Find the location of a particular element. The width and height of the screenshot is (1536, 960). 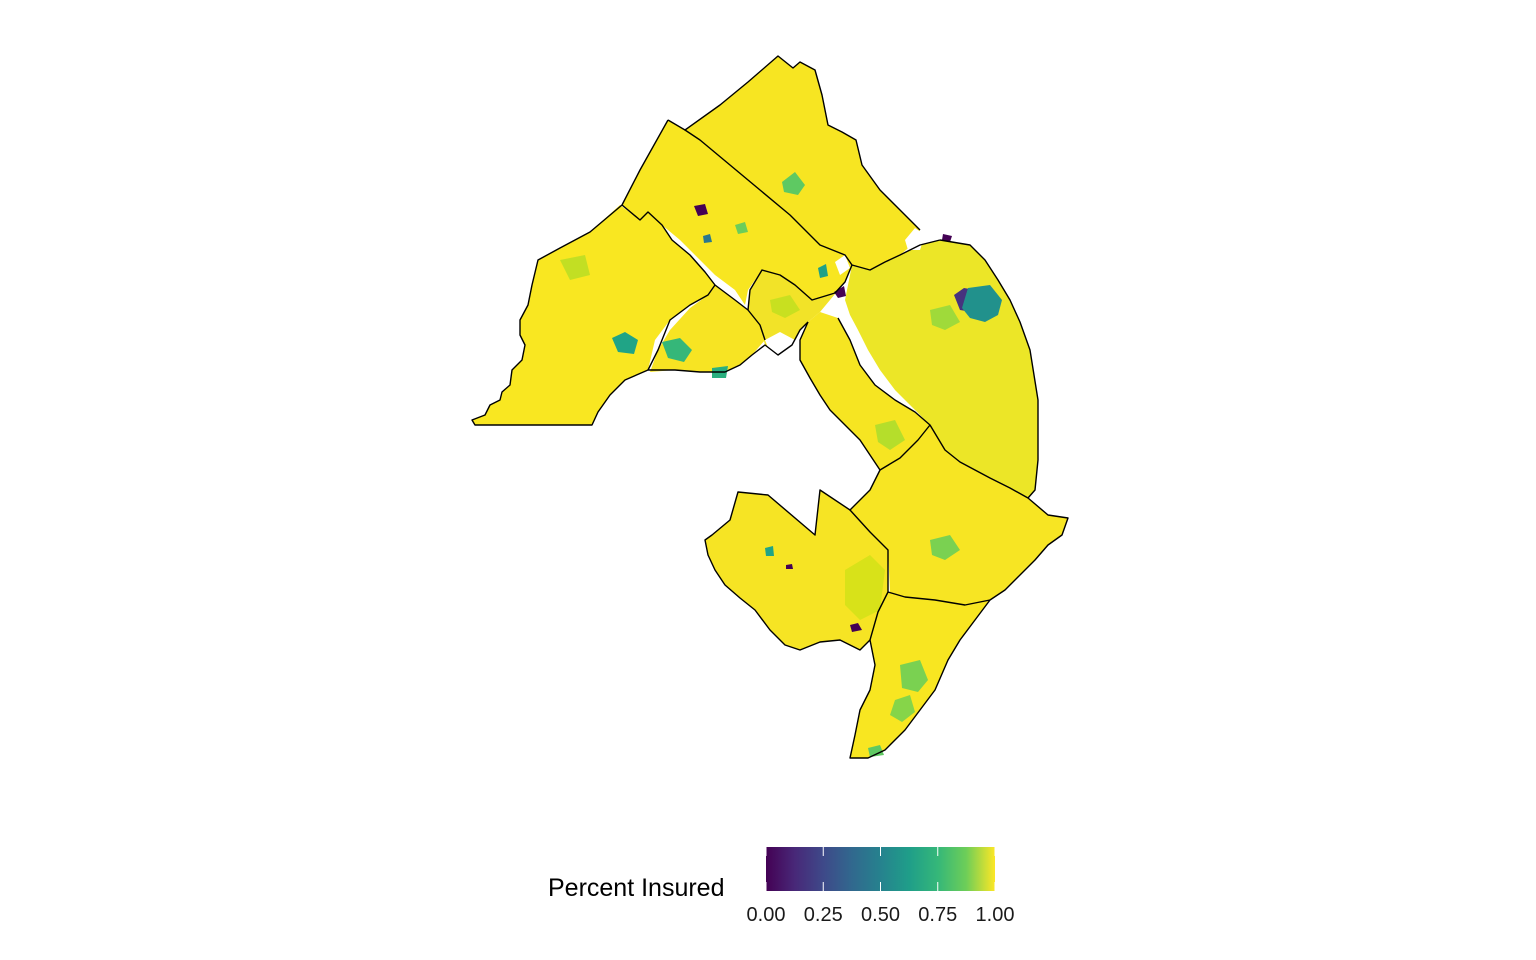

legend-tick-label: 0.00 is located at coordinates (766, 915).